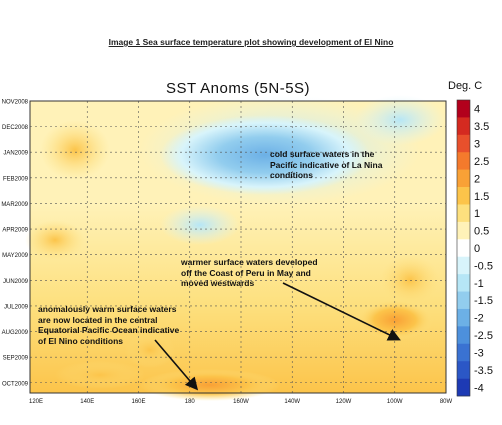  What do you see at coordinates (341, 311) in the screenshot?
I see `arrow-peru` at bounding box center [341, 311].